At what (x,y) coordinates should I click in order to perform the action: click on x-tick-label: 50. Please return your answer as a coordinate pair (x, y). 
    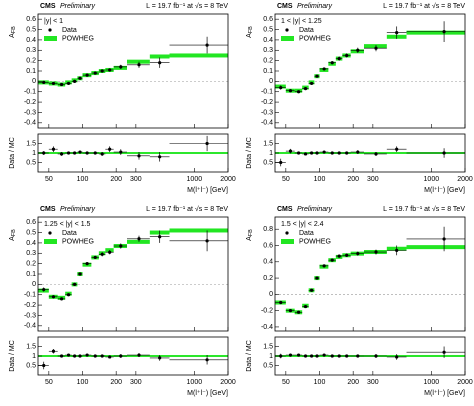
    Looking at the image, I should click on (286, 179).